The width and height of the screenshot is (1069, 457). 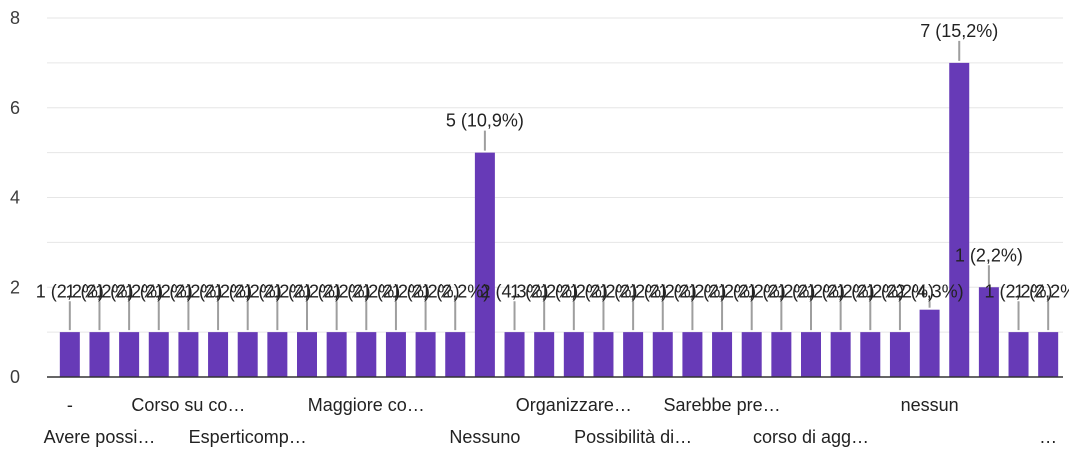 I want to click on y-axis-ticks: 0 2 4 6 8, so click(x=15, y=197).